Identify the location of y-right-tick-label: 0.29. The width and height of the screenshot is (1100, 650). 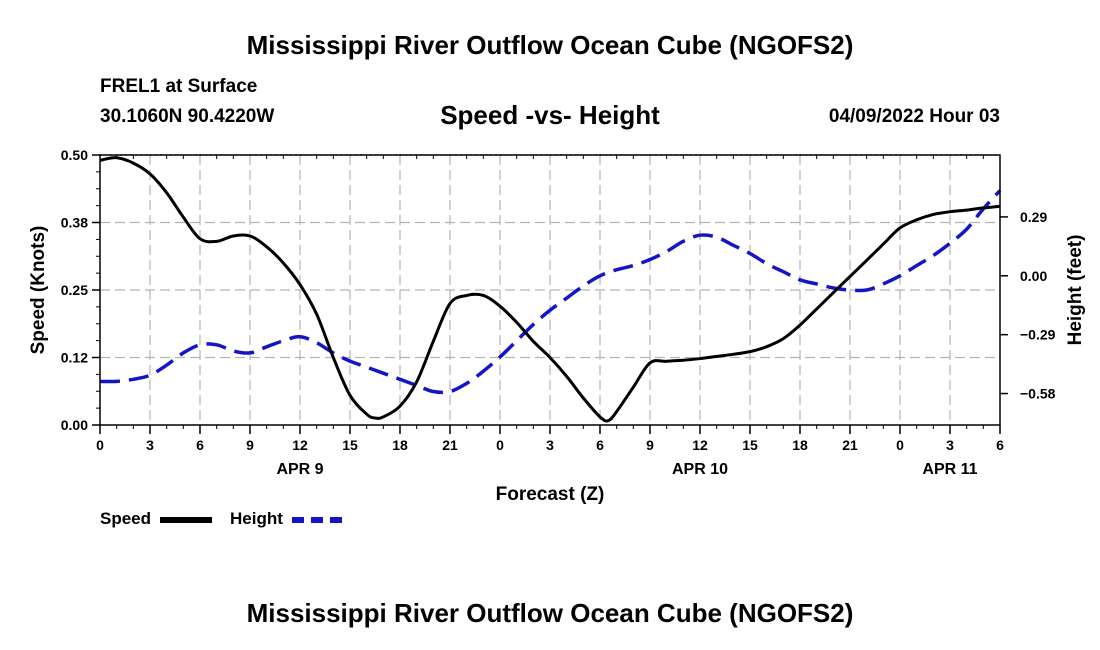
(1033, 217).